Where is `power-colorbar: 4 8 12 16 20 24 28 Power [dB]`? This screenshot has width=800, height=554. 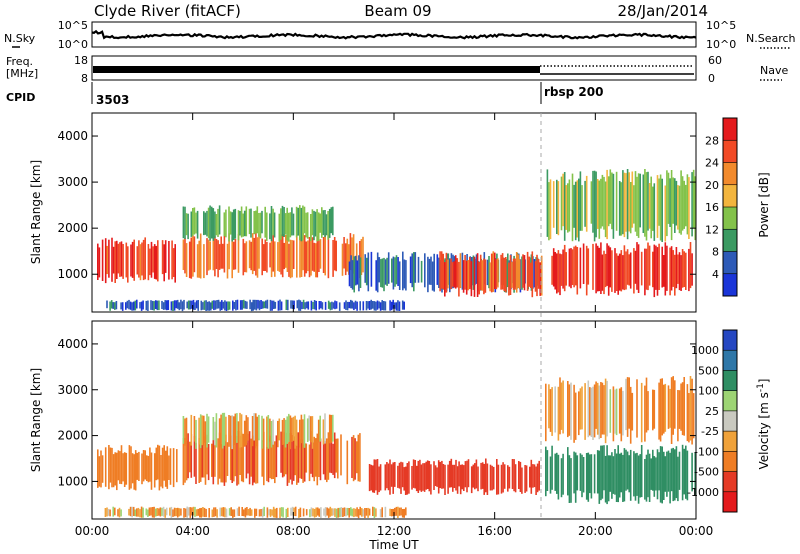
power-colorbar: 4 8 12 16 20 24 28 Power [dB] is located at coordinates (738, 207).